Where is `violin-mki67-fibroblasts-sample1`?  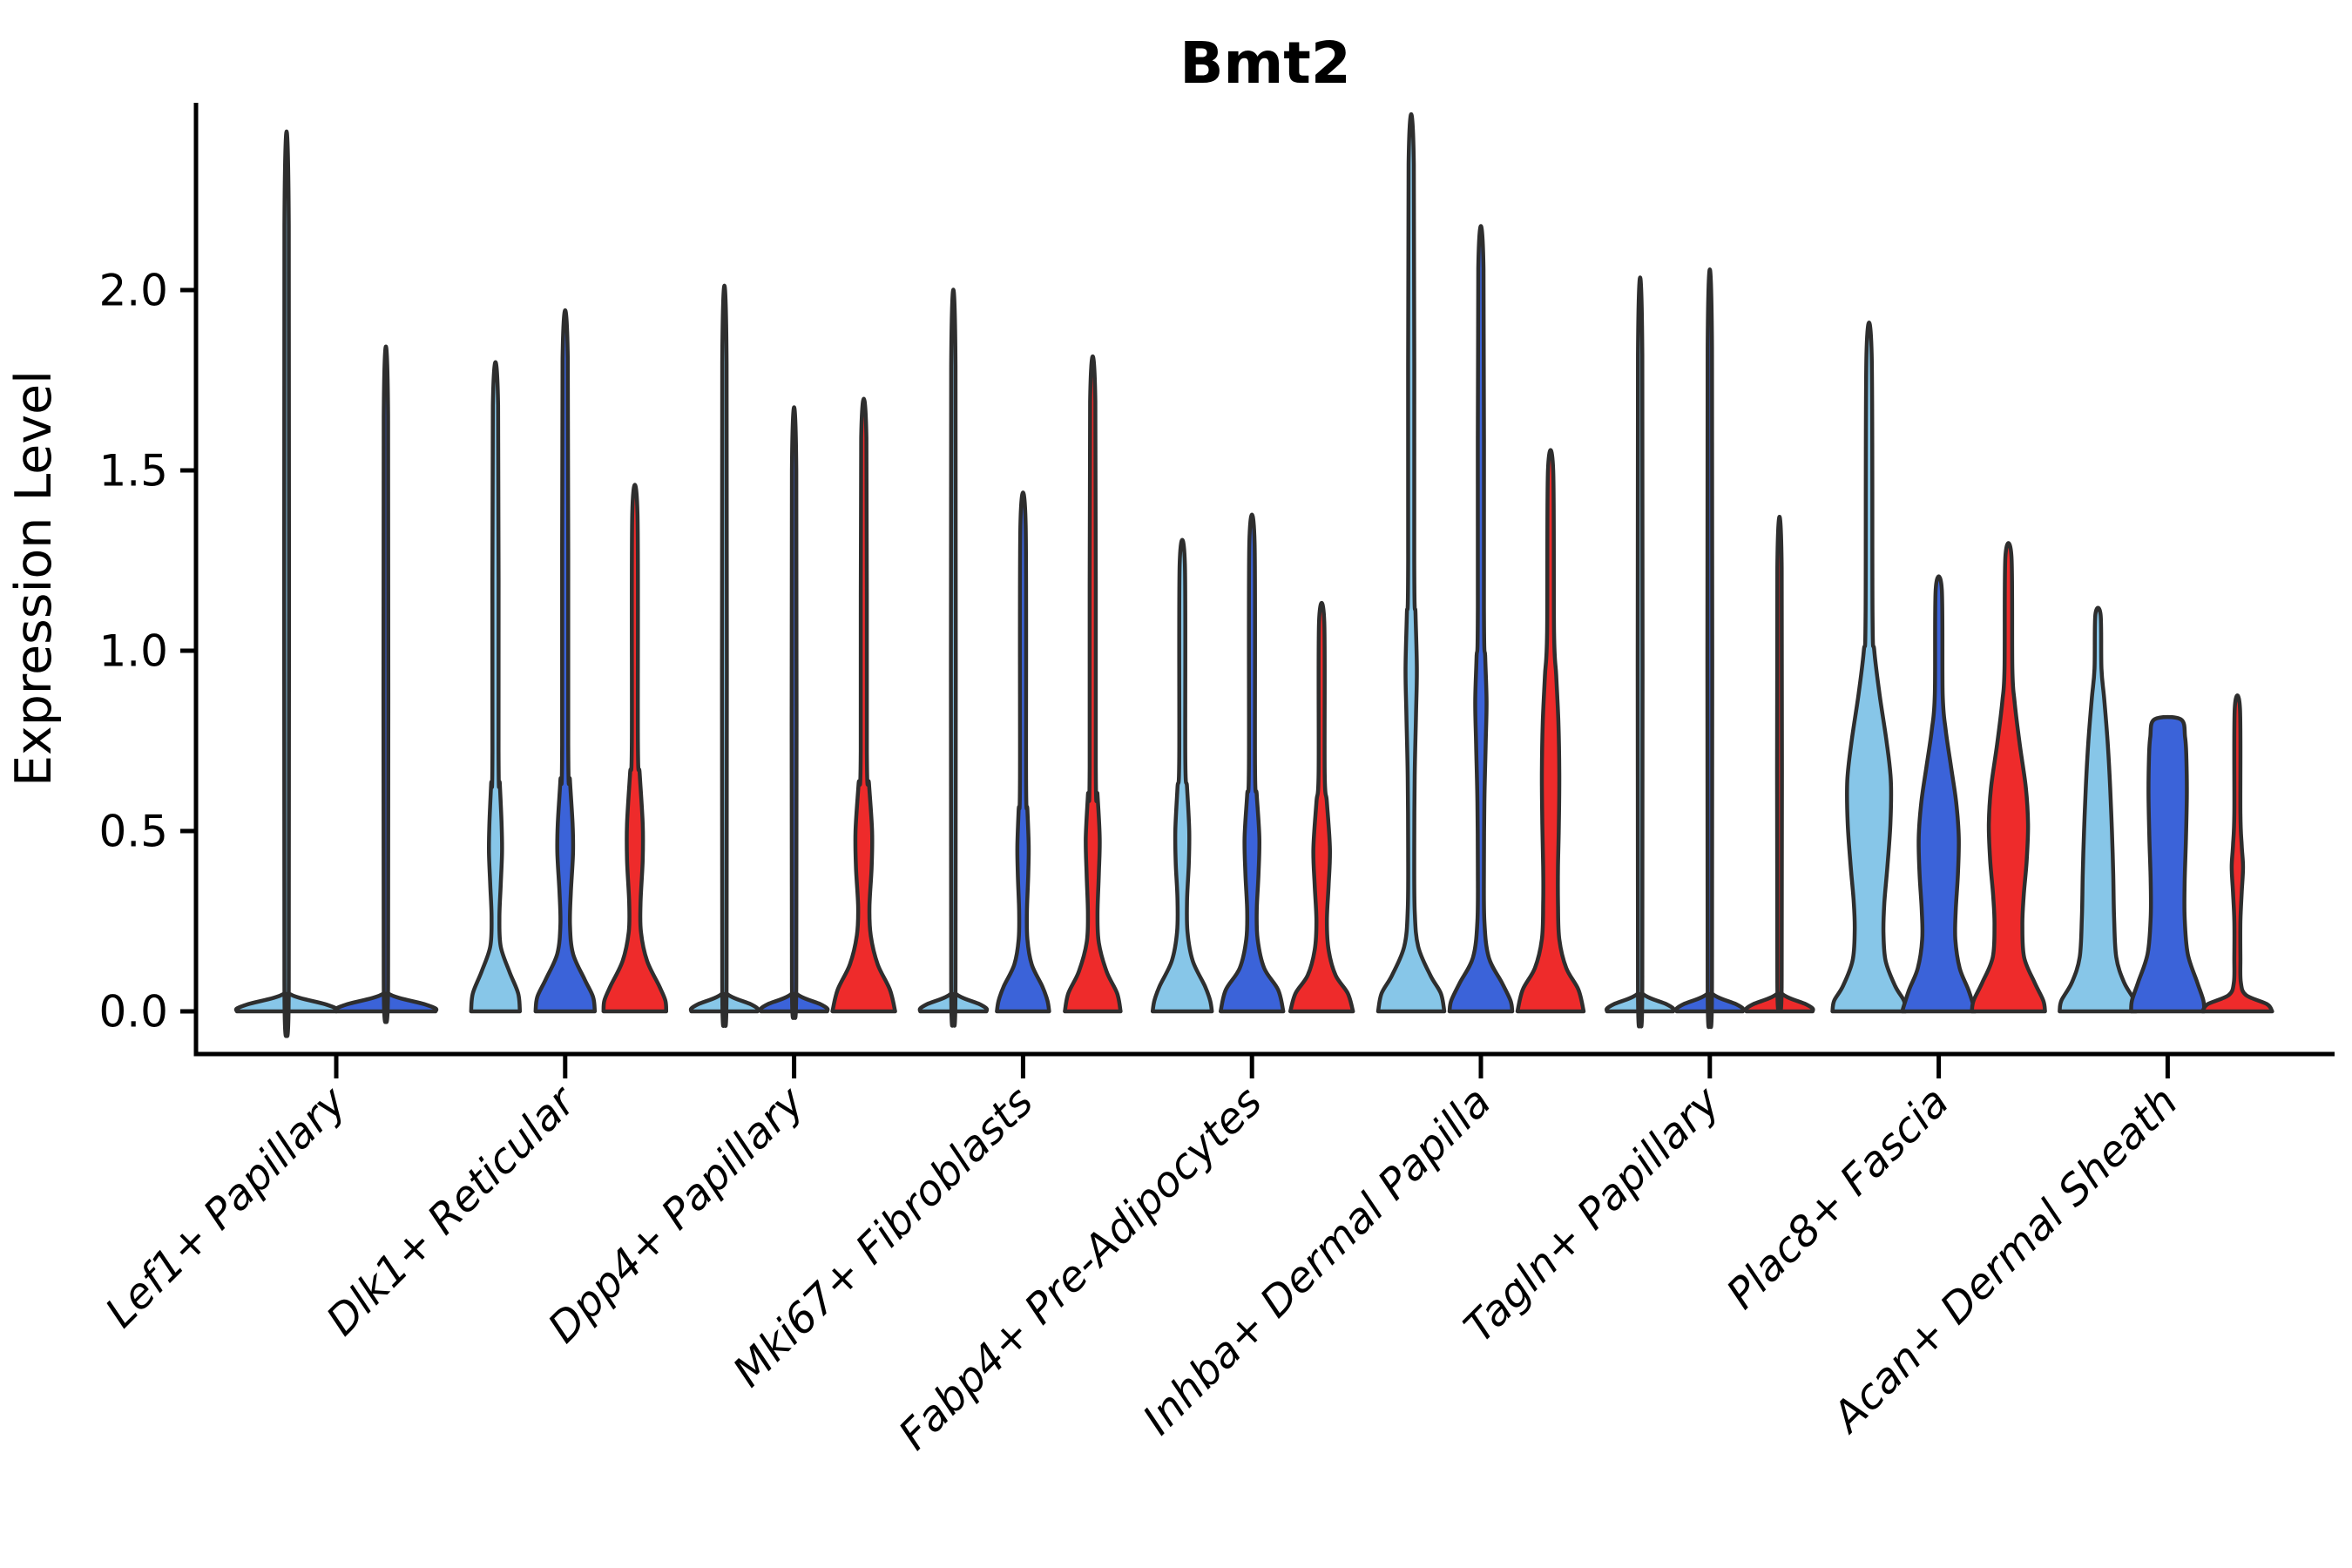
violin-mki67-fibroblasts-sample1 is located at coordinates (954, 657).